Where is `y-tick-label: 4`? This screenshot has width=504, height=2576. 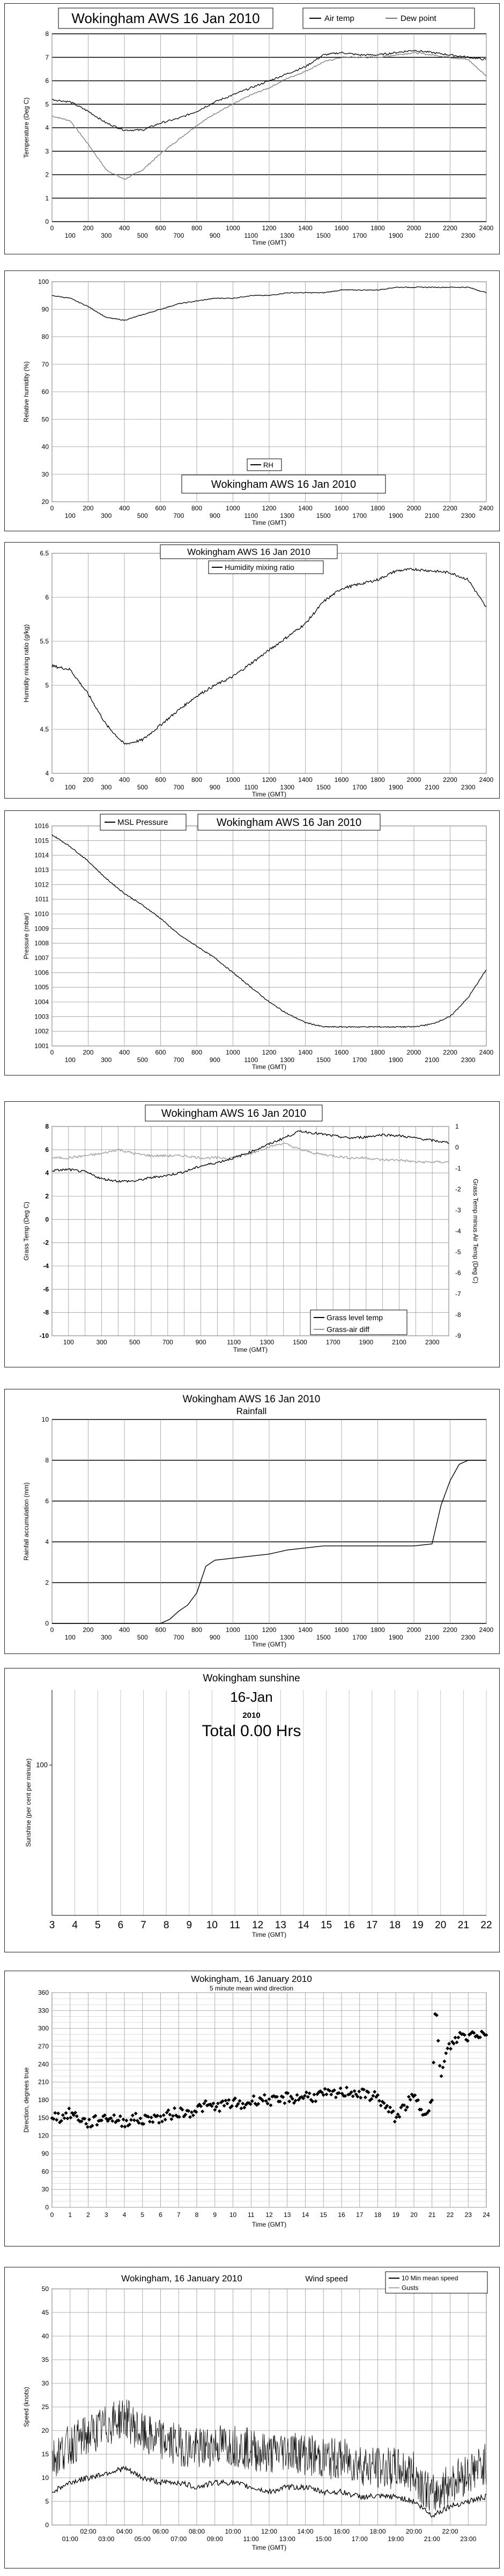
y-tick-label: 4 is located at coordinates (47, 127).